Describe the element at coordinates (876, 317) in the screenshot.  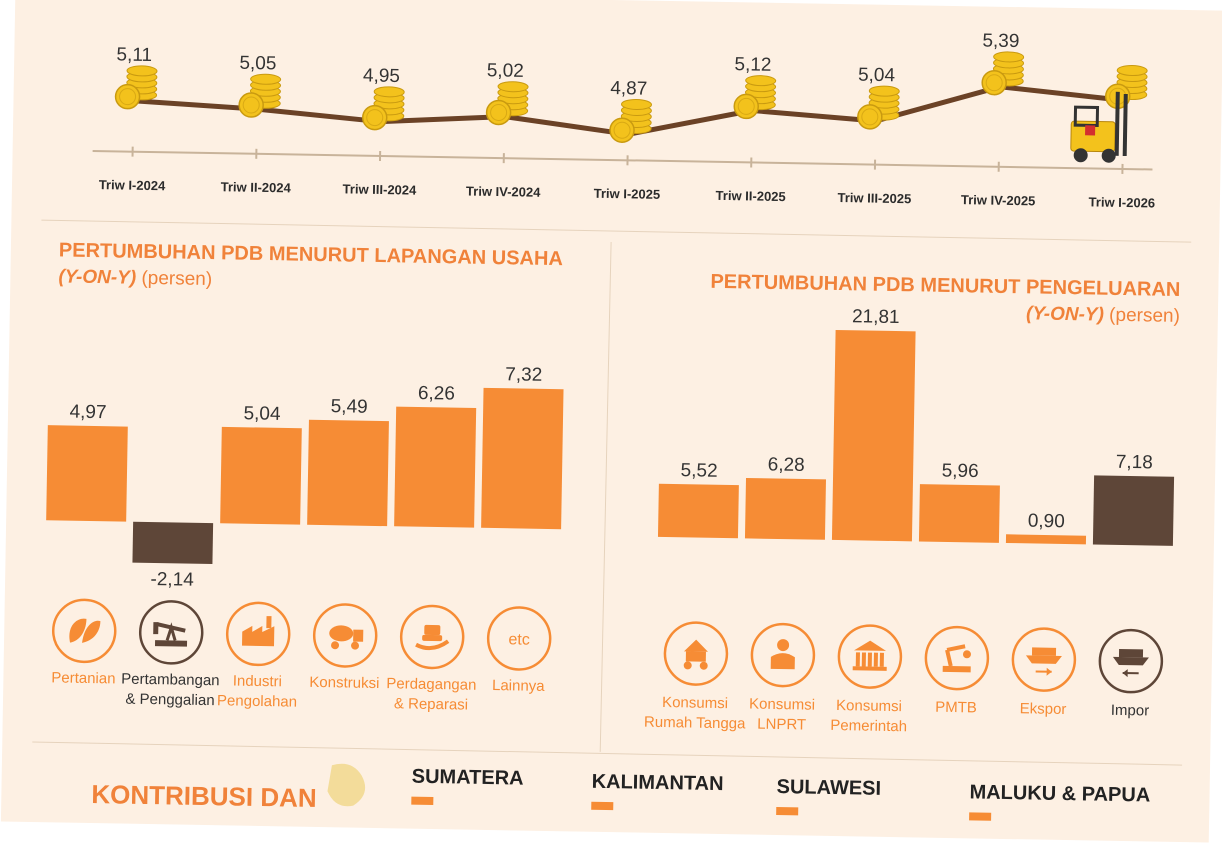
I see `bar-value-label: 21,81` at that location.